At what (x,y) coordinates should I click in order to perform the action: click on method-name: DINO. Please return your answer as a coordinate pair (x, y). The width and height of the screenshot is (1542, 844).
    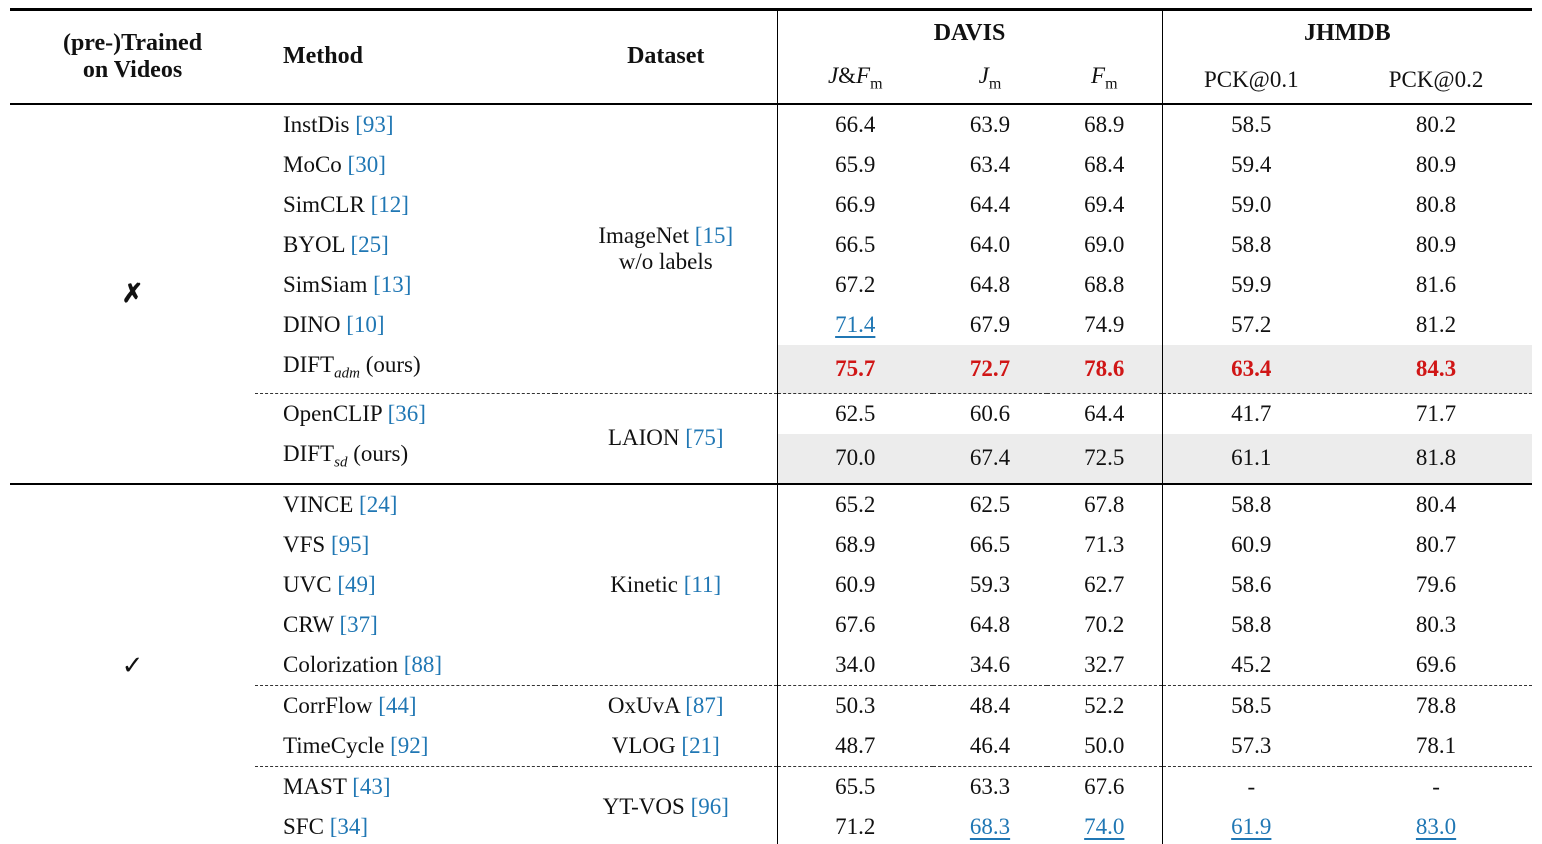
    Looking at the image, I should click on (312, 324).